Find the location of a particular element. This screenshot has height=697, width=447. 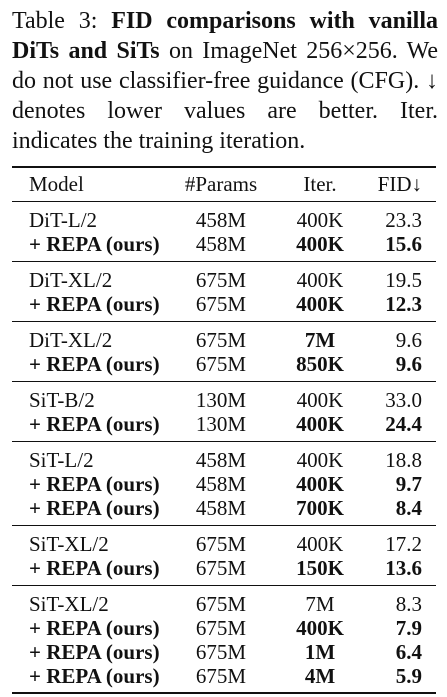

table-row: + REPA (ours) 675M 400K 12.3 is located at coordinates (224, 304).